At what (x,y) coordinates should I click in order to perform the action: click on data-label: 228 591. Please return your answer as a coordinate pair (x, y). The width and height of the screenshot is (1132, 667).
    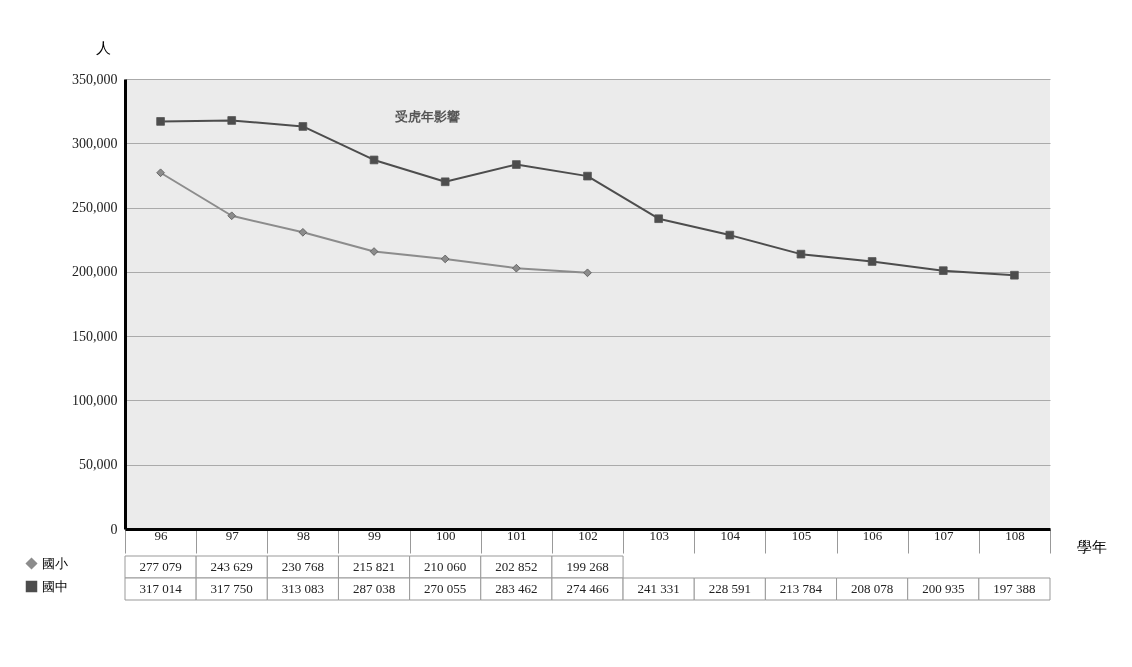
    Looking at the image, I should click on (729, 588).